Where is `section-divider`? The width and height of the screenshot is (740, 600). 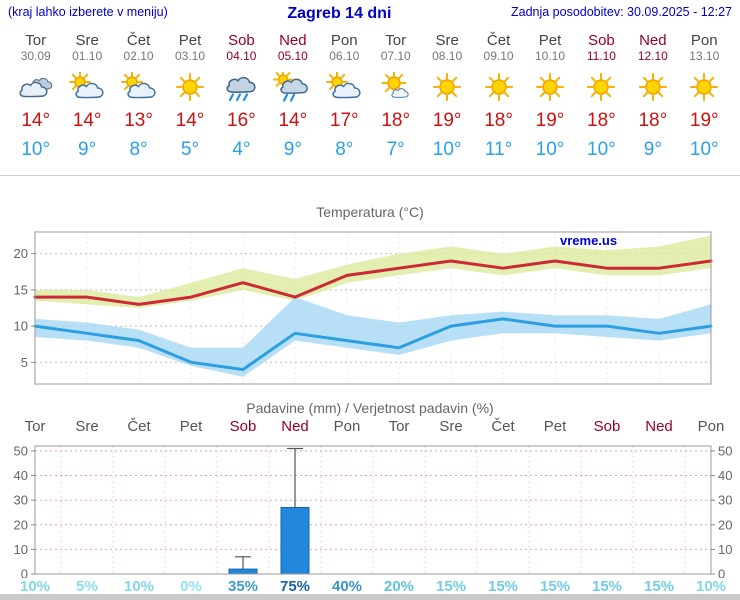 section-divider is located at coordinates (370, 175).